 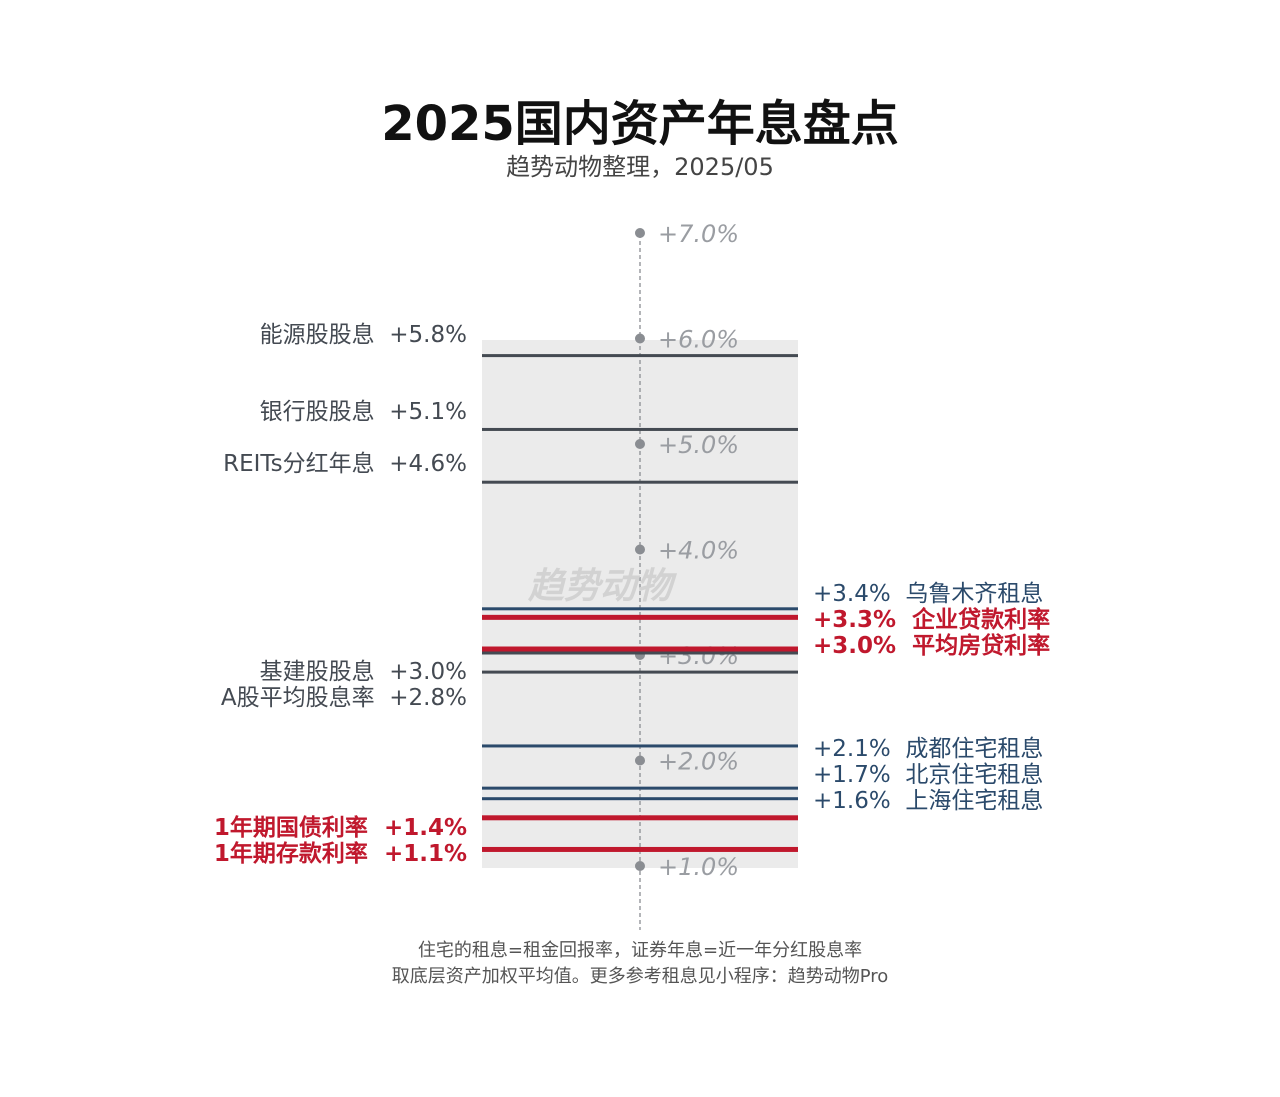 I want to click on tick-label: +7.0%, so click(x=698, y=234).